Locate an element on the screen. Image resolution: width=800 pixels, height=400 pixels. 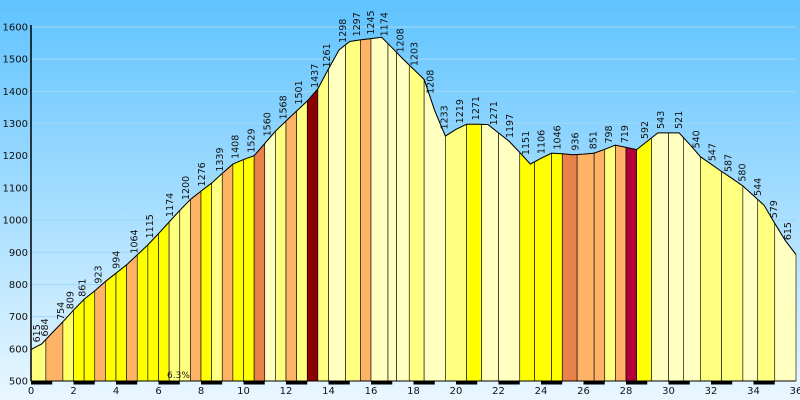
x-tick-label: 0 is located at coordinates (31, 391).